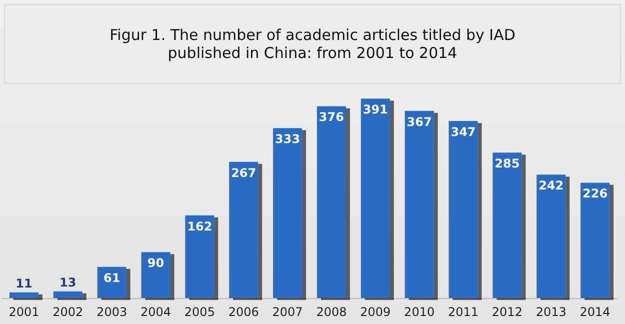 Image resolution: width=625 pixels, height=324 pixels. I want to click on data-label: 13, so click(68, 282).